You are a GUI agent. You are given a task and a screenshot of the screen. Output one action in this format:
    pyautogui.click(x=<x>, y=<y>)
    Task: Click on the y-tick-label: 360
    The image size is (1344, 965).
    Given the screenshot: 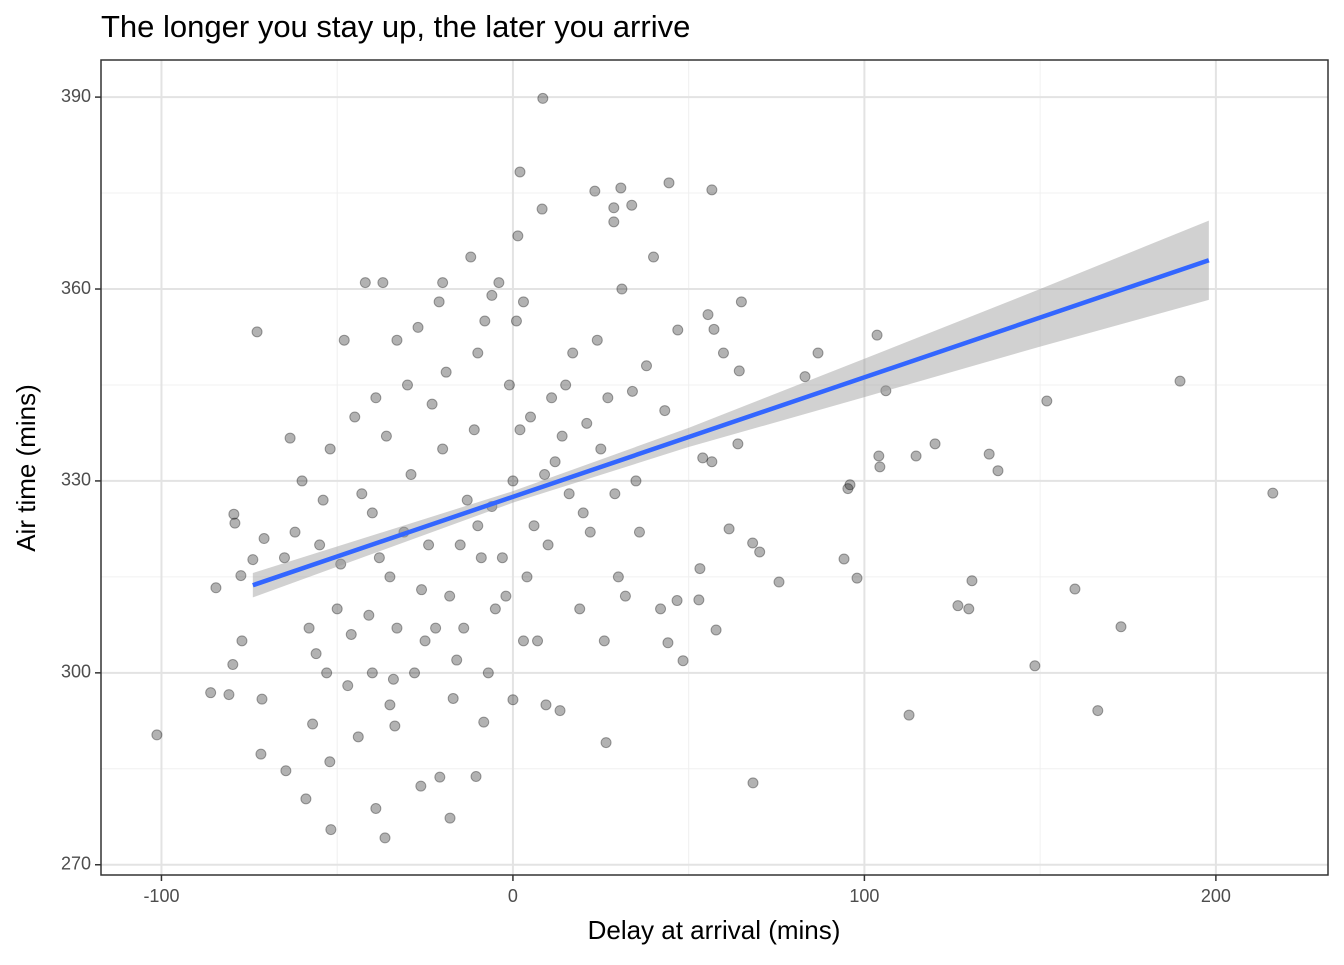 What is the action you would take?
    pyautogui.click(x=76, y=288)
    